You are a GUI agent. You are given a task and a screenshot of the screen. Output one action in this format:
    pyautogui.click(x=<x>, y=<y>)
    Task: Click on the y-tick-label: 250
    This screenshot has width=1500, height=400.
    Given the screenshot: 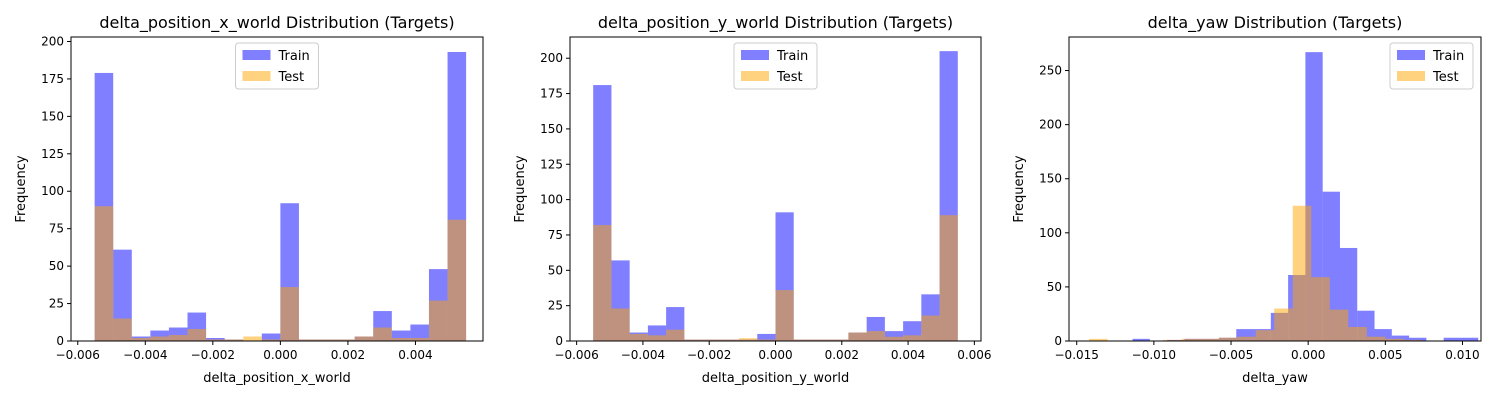 What is the action you would take?
    pyautogui.click(x=1050, y=71)
    